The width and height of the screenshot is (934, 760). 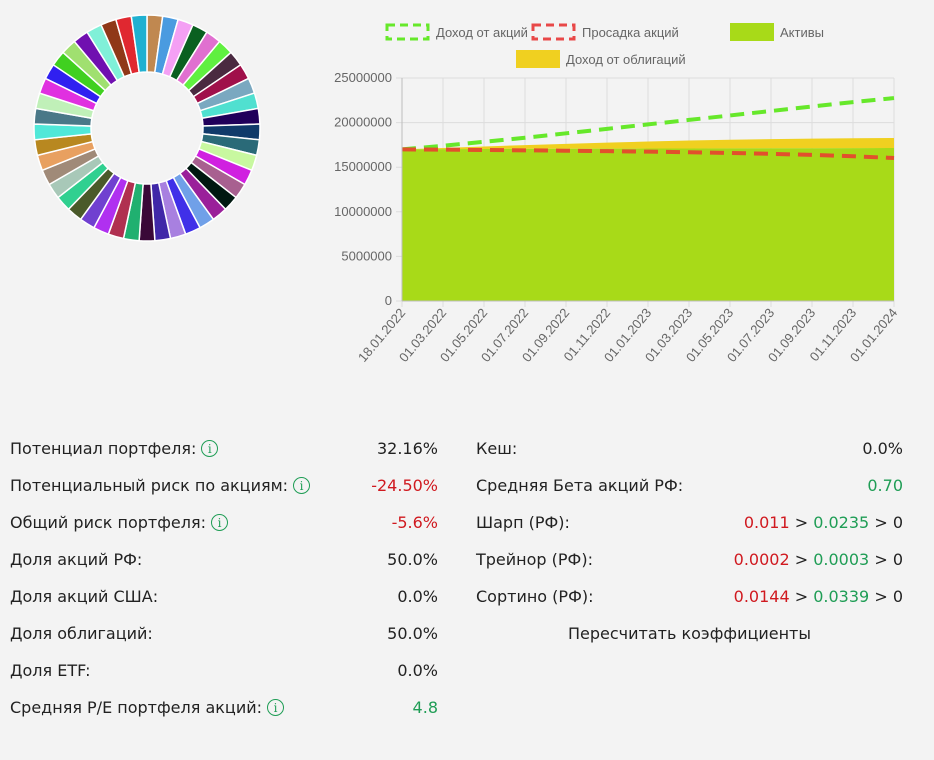 What do you see at coordinates (414, 522) in the screenshot?
I see `stat-value: -5.6%` at bounding box center [414, 522].